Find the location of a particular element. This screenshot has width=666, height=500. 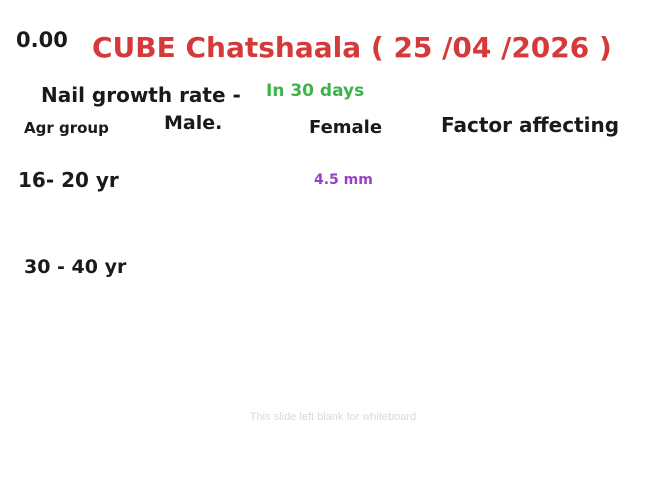

column-header-age-group: Agr group is located at coordinates (66, 128).